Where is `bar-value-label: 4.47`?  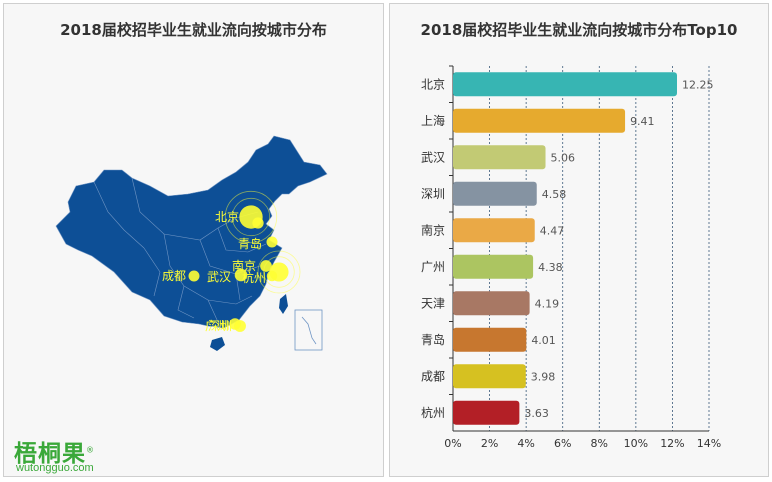
bar-value-label: 4.47 is located at coordinates (552, 230).